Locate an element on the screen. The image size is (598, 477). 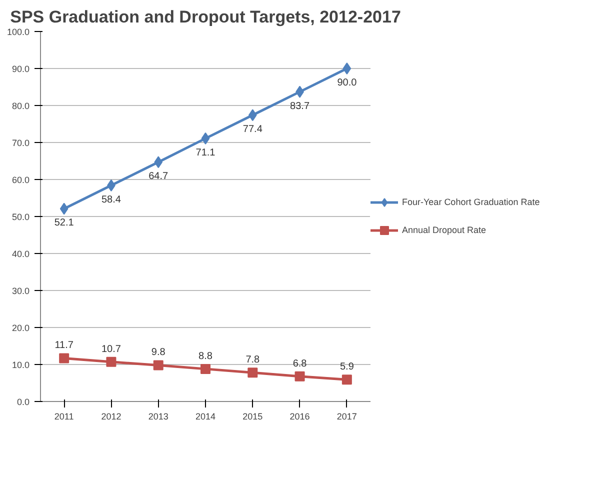
data-label: 6.8 is located at coordinates (300, 364).